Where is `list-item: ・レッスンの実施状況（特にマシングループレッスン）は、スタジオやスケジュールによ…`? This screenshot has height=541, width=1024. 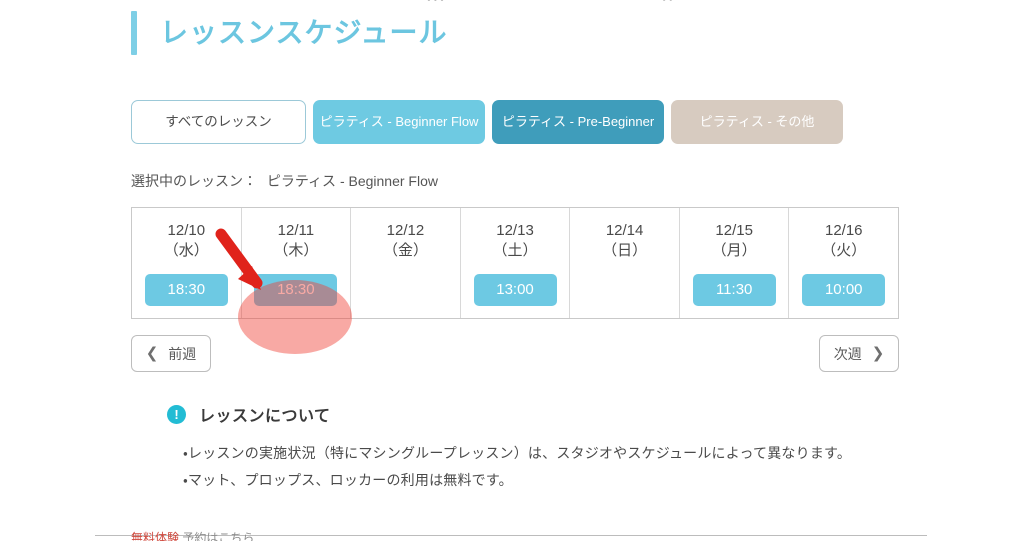
list-item: ・レッスンの実施状況（特にマシングループレッスン）は、スタジオやスケジュールによ… is located at coordinates (517, 453).